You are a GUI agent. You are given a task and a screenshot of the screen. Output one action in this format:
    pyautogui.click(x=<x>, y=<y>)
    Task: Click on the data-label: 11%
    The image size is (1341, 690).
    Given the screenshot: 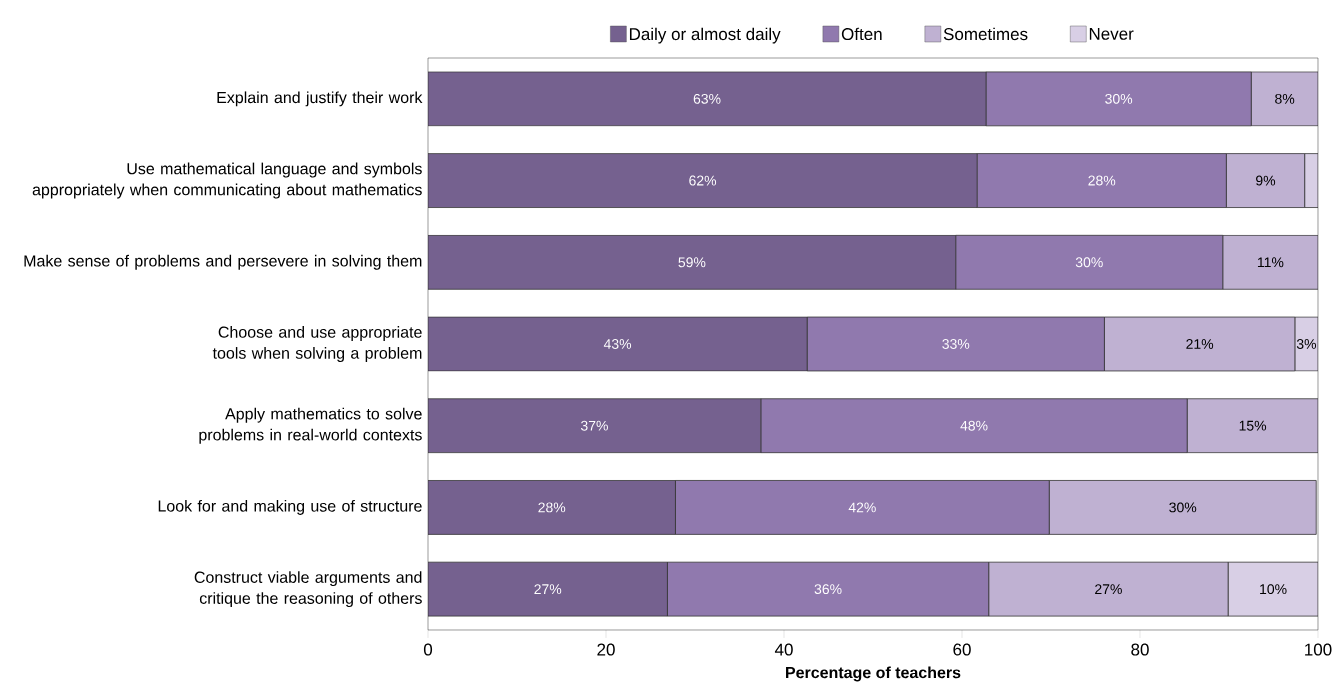 What is the action you would take?
    pyautogui.click(x=1270, y=262)
    